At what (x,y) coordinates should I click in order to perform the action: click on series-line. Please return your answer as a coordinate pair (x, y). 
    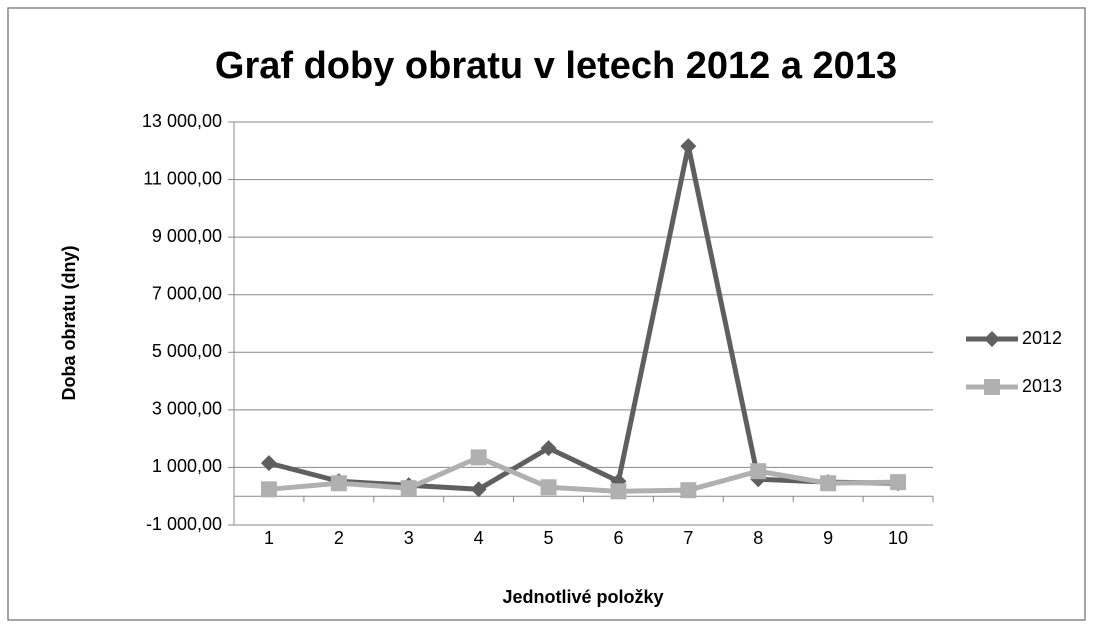
    Looking at the image, I should click on (583, 474).